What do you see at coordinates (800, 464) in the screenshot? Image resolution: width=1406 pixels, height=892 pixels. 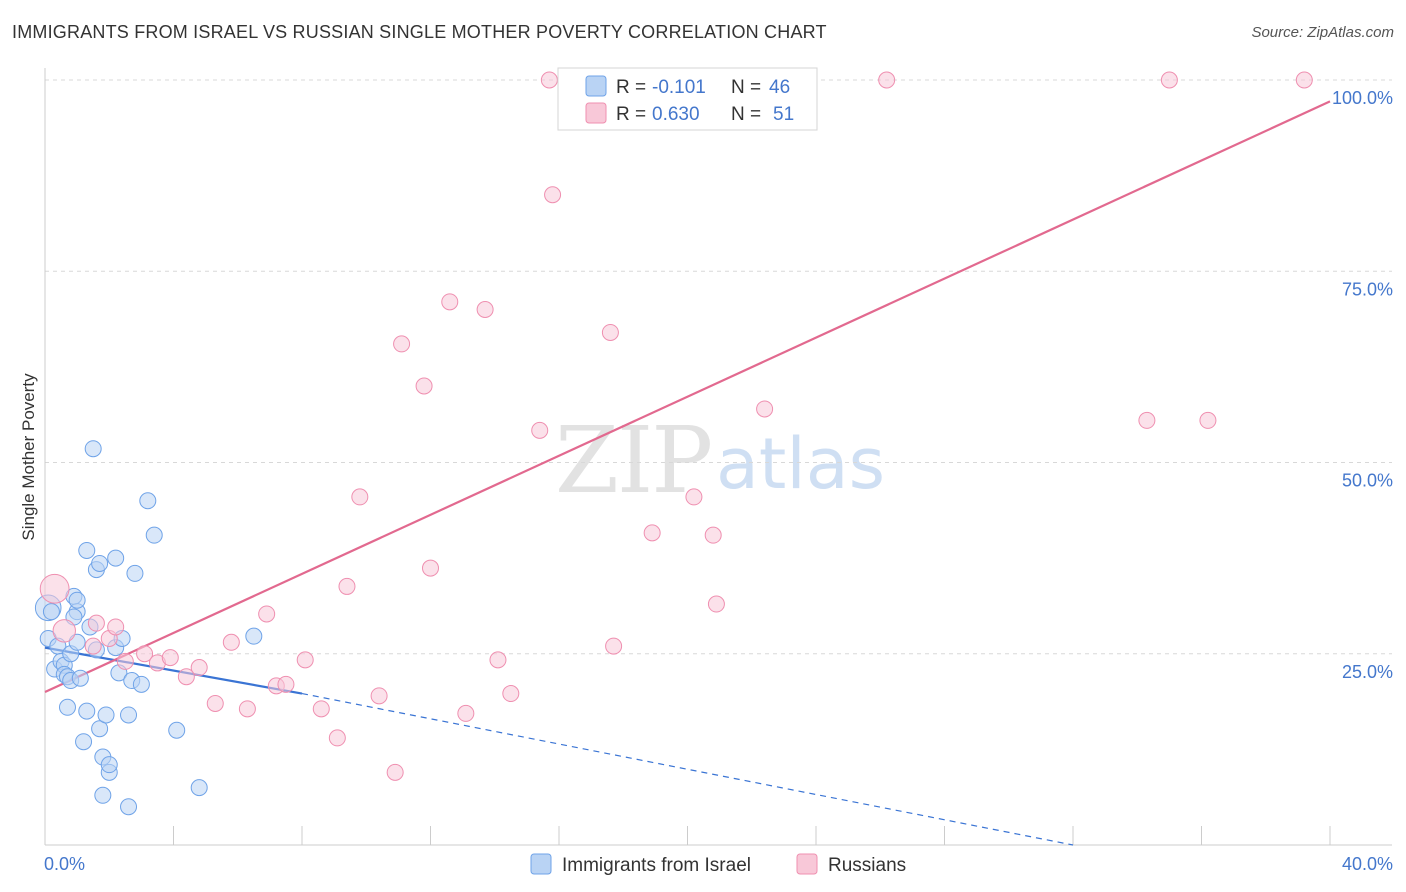 I see `watermark-atlas: atlas` at bounding box center [800, 464].